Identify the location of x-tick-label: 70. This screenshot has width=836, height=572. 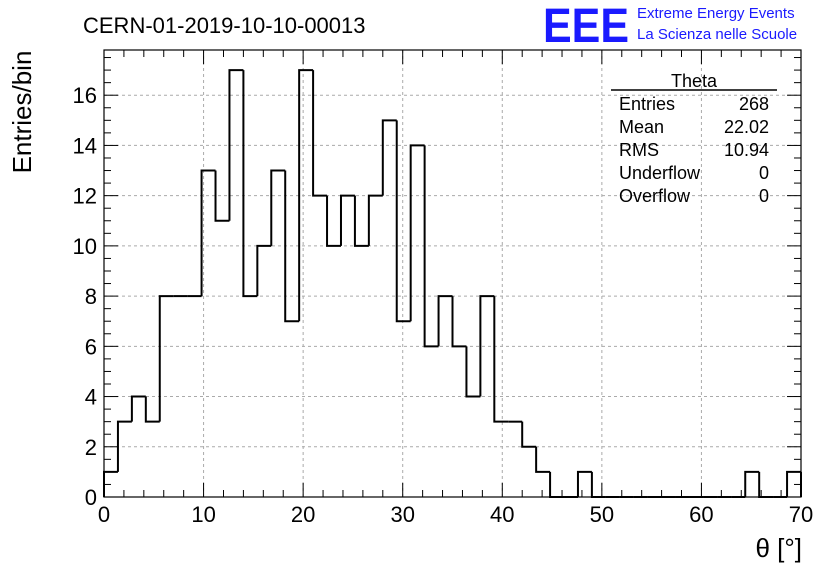
(801, 514).